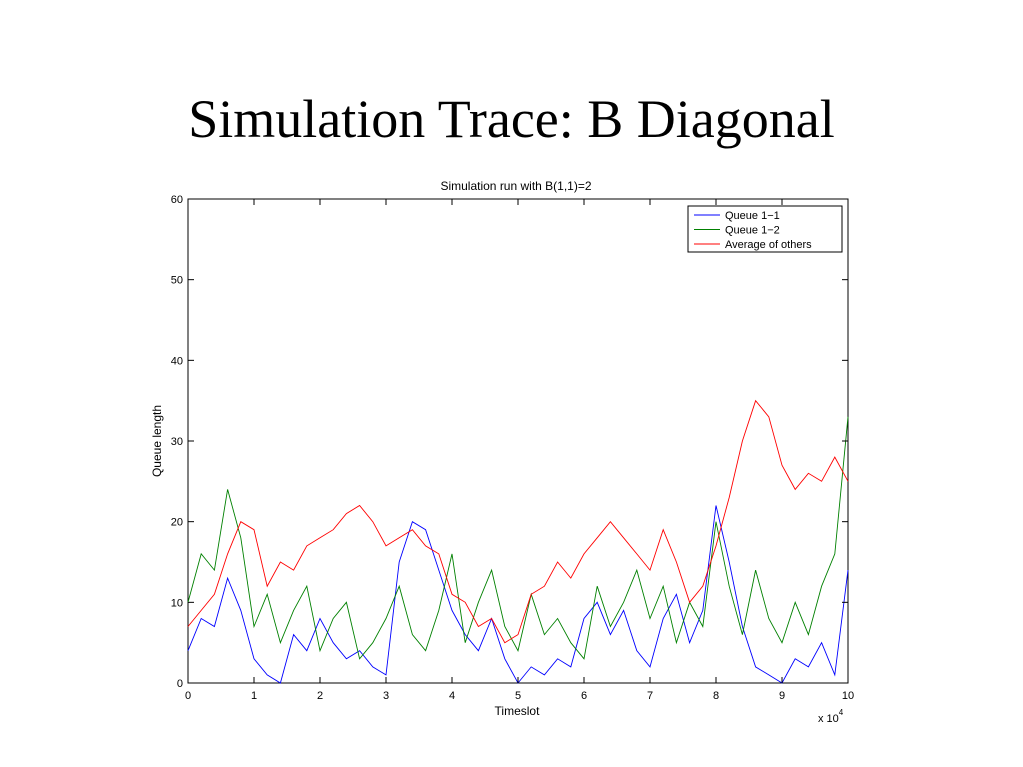  What do you see at coordinates (254, 696) in the screenshot?
I see `x-tick-label: 1` at bounding box center [254, 696].